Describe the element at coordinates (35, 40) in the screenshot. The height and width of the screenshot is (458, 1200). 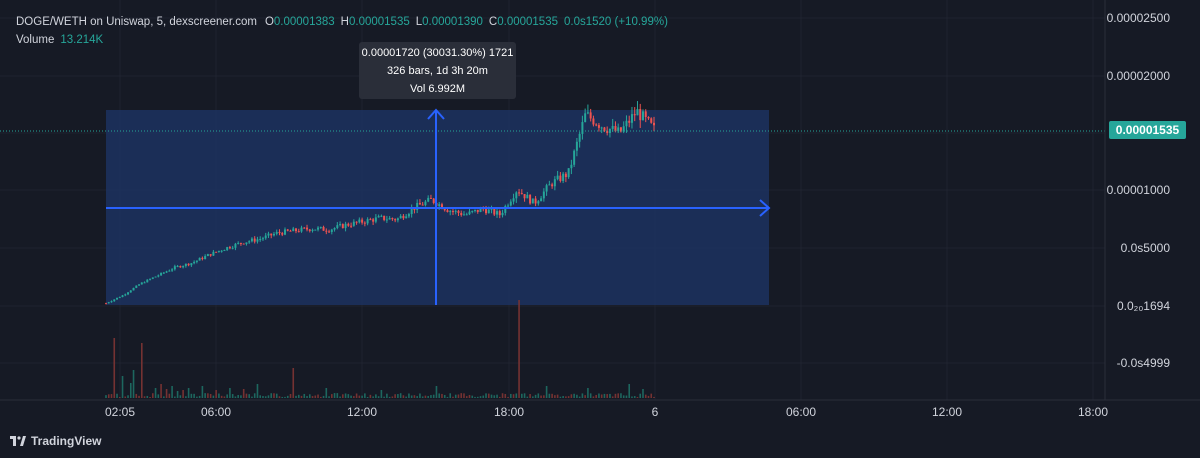
I see `volume-label: Volume` at that location.